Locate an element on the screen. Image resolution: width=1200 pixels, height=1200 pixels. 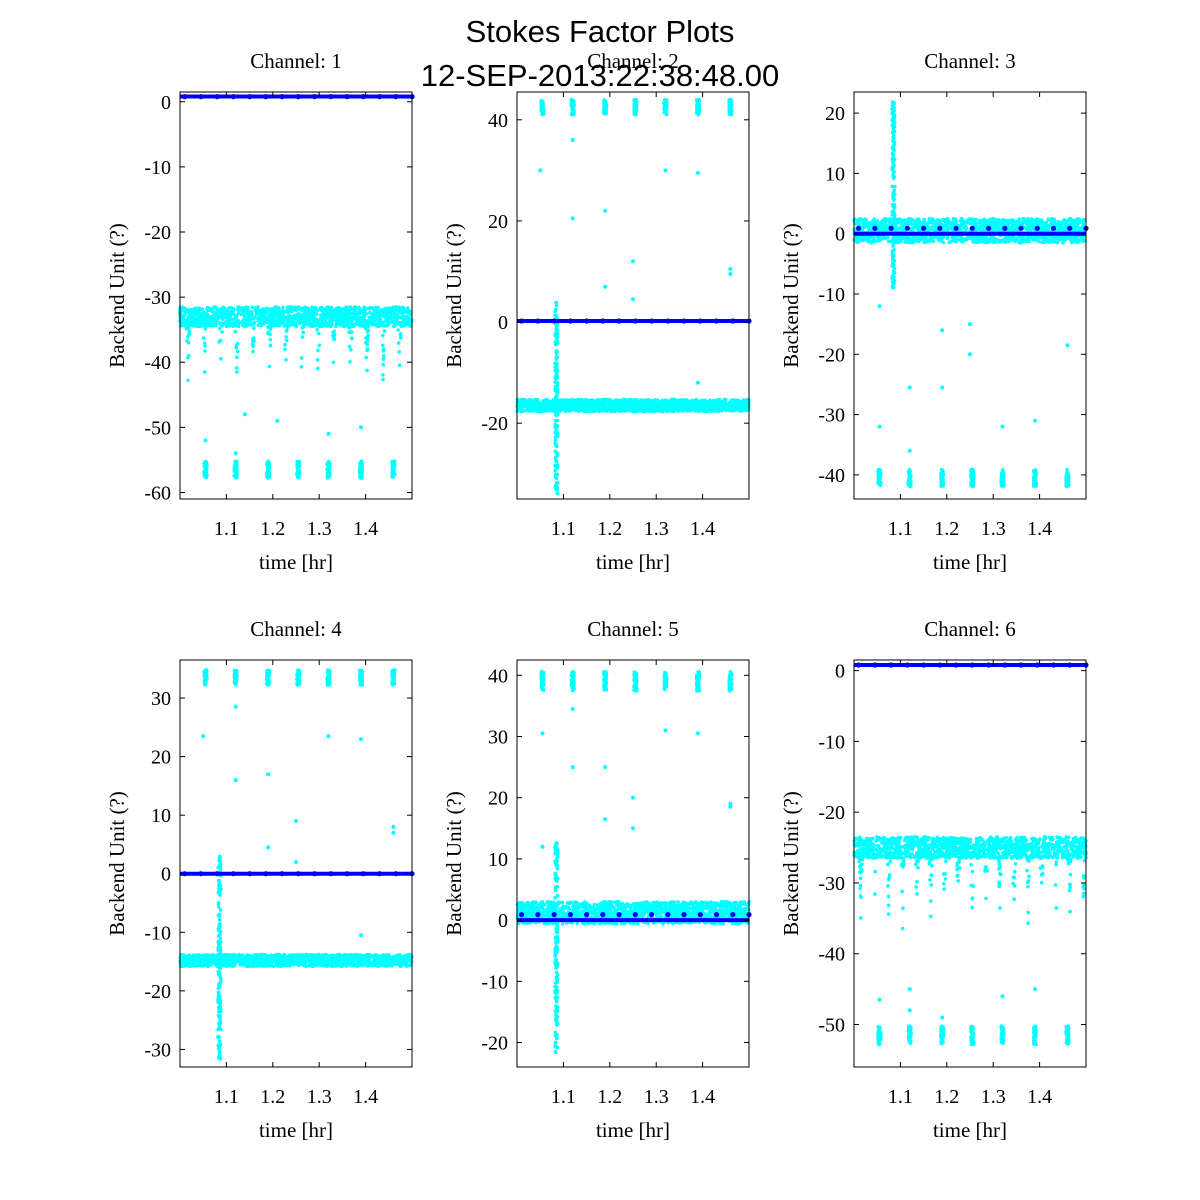
subplot-title: Channel: 1 is located at coordinates (296, 61).